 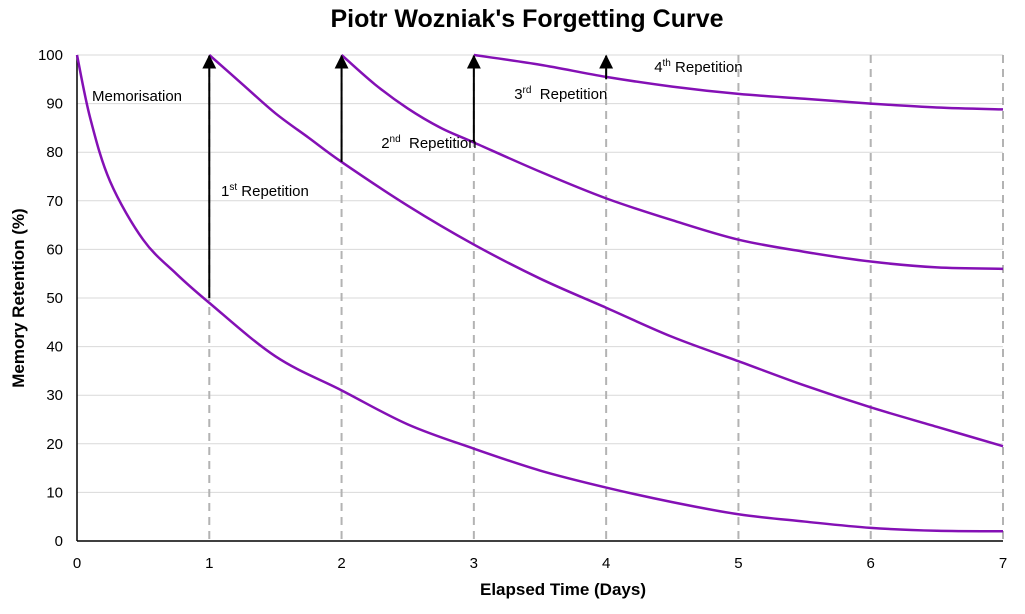 I want to click on annotation-repetition-1: 1st Repetition, so click(x=265, y=191).